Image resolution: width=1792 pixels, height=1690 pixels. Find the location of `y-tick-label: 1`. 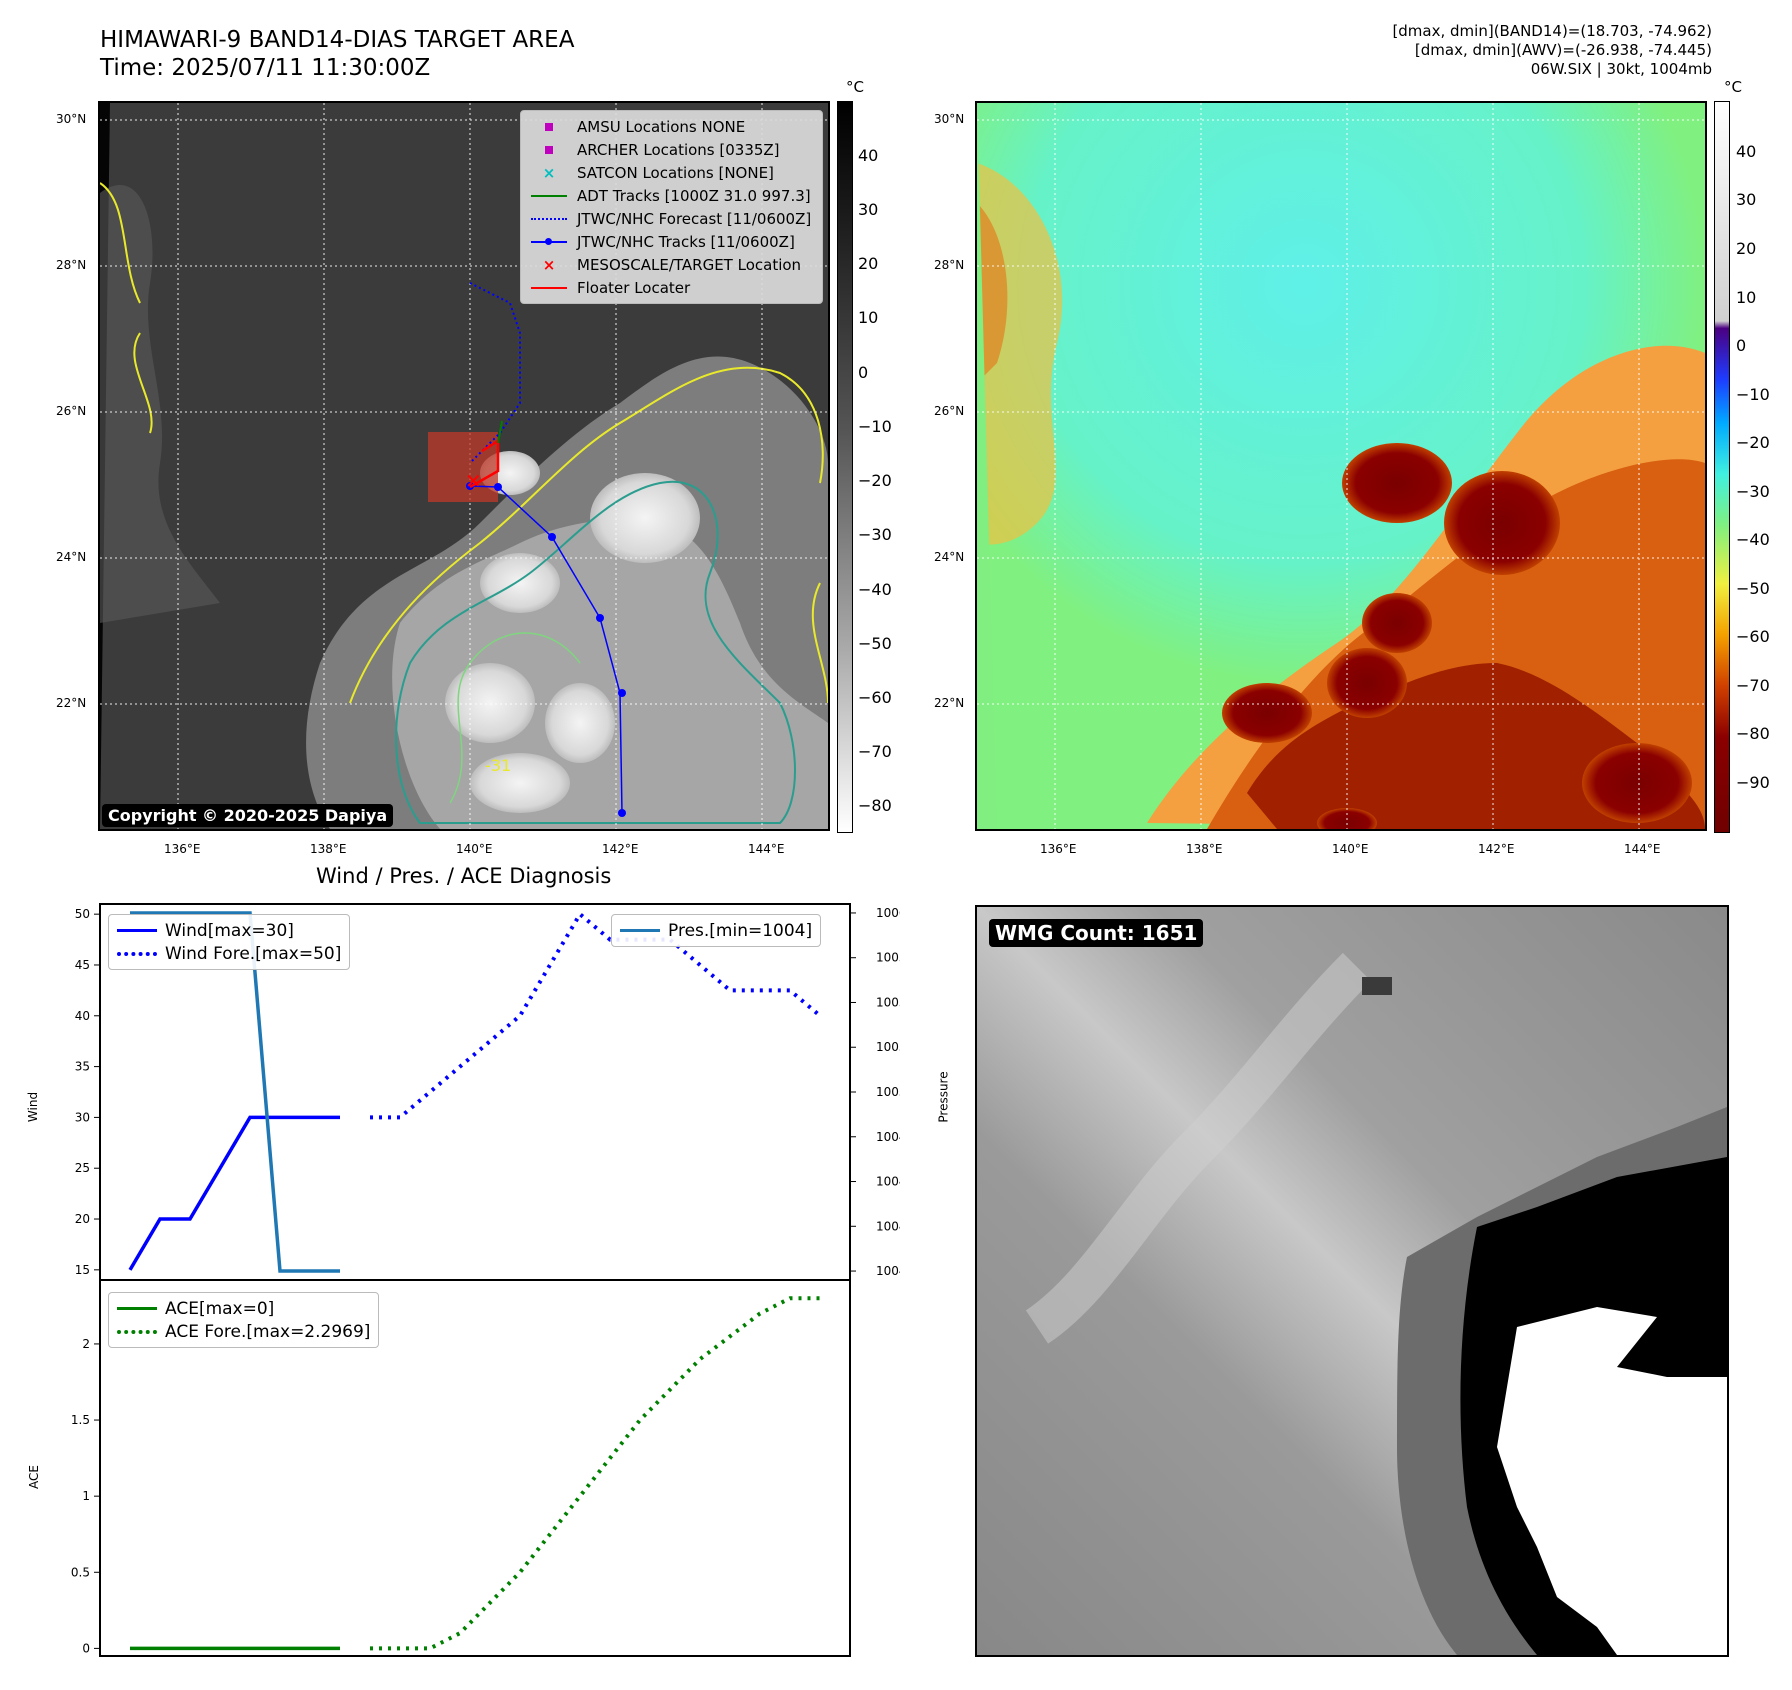

y-tick-label: 1 is located at coordinates (86, 1496).